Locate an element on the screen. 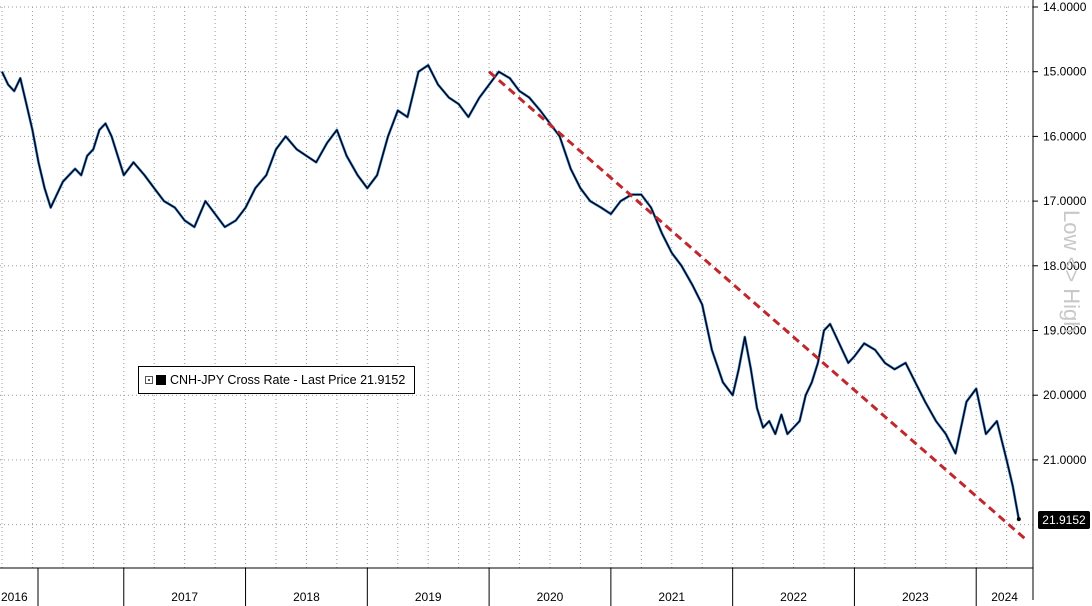 Image resolution: width=1092 pixels, height=606 pixels. legend-swatch is located at coordinates (161, 380).